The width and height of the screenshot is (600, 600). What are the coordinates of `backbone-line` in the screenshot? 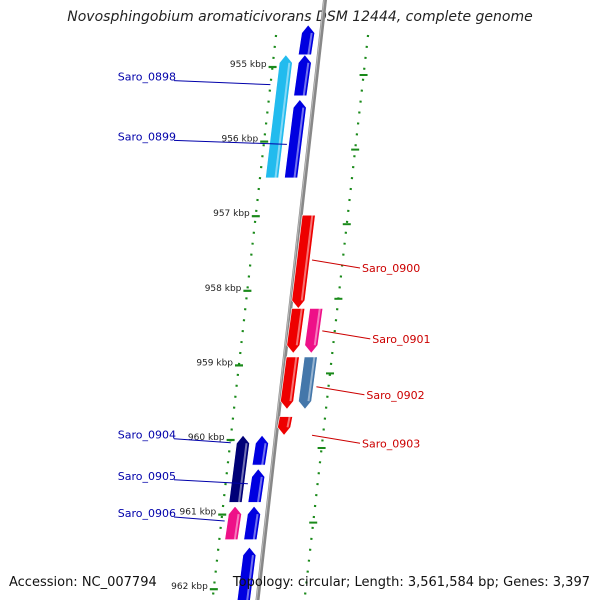 It's located at (291, 300).